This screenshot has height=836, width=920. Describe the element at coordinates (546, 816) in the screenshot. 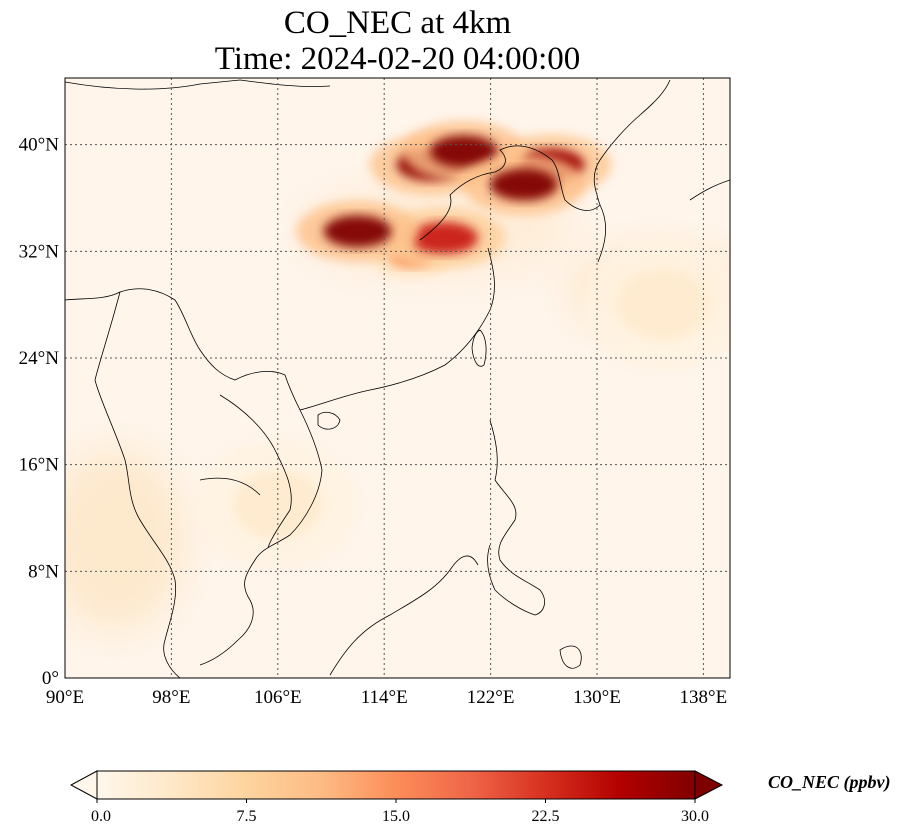

I see `colorbar-tick-label: 22.5` at that location.